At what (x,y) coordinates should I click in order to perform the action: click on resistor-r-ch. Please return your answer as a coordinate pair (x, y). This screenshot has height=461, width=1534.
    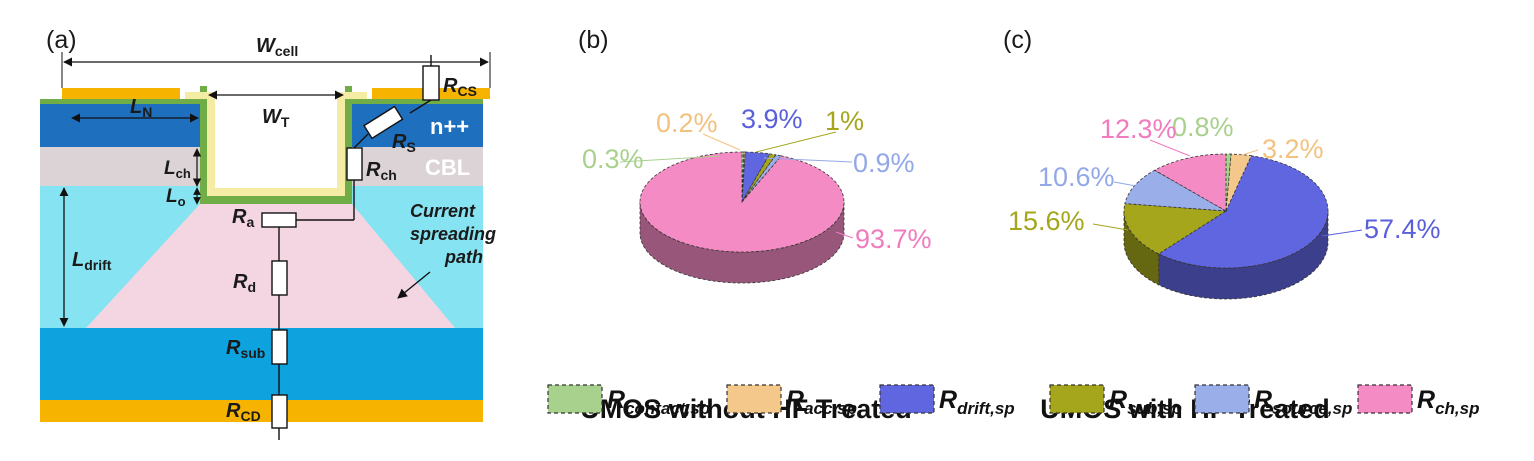
    Looking at the image, I should click on (354, 164).